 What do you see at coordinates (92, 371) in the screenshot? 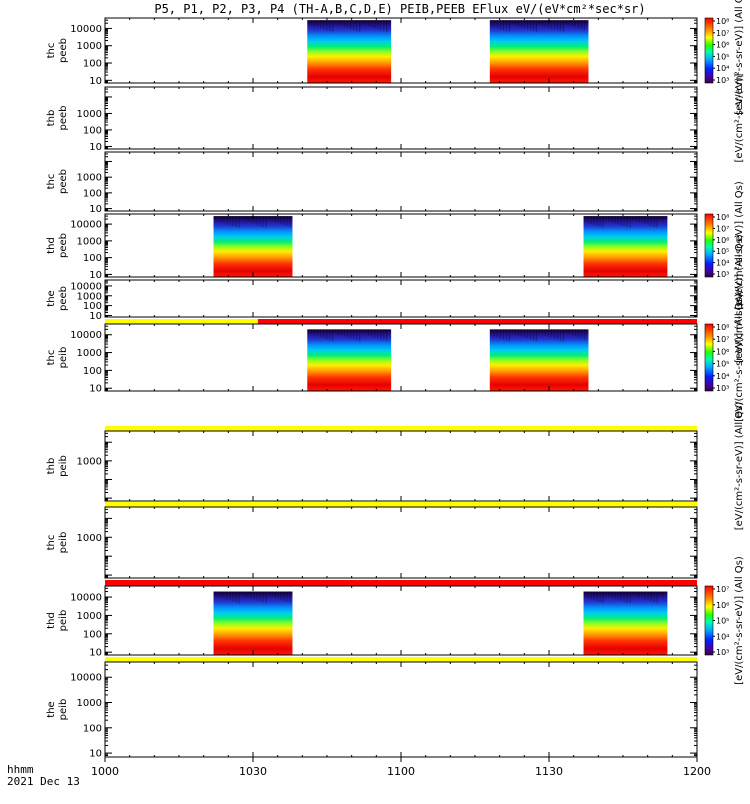
I see `ytick-label-thc_peib-1: 100` at bounding box center [92, 371].